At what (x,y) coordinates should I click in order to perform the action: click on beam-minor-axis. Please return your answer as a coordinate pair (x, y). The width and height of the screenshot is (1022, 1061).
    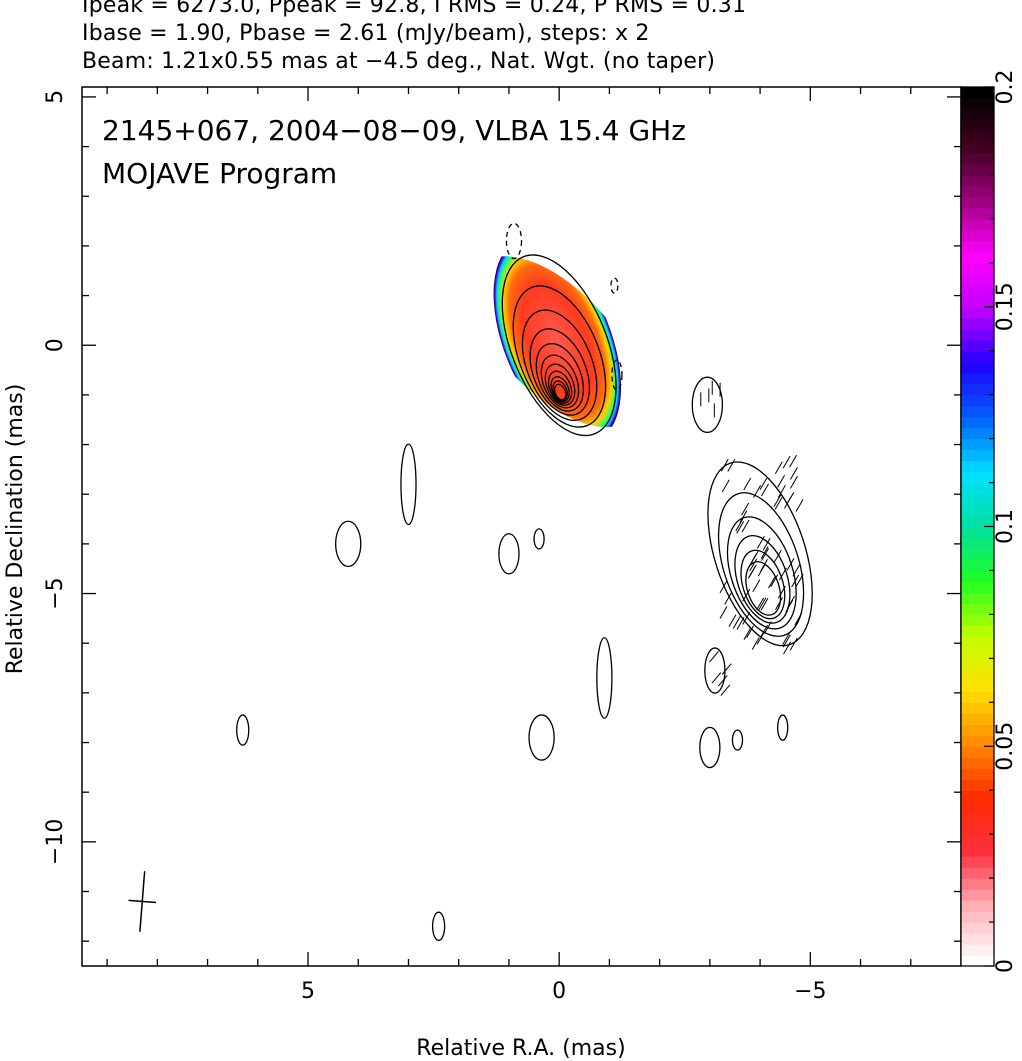
    Looking at the image, I should click on (142, 901).